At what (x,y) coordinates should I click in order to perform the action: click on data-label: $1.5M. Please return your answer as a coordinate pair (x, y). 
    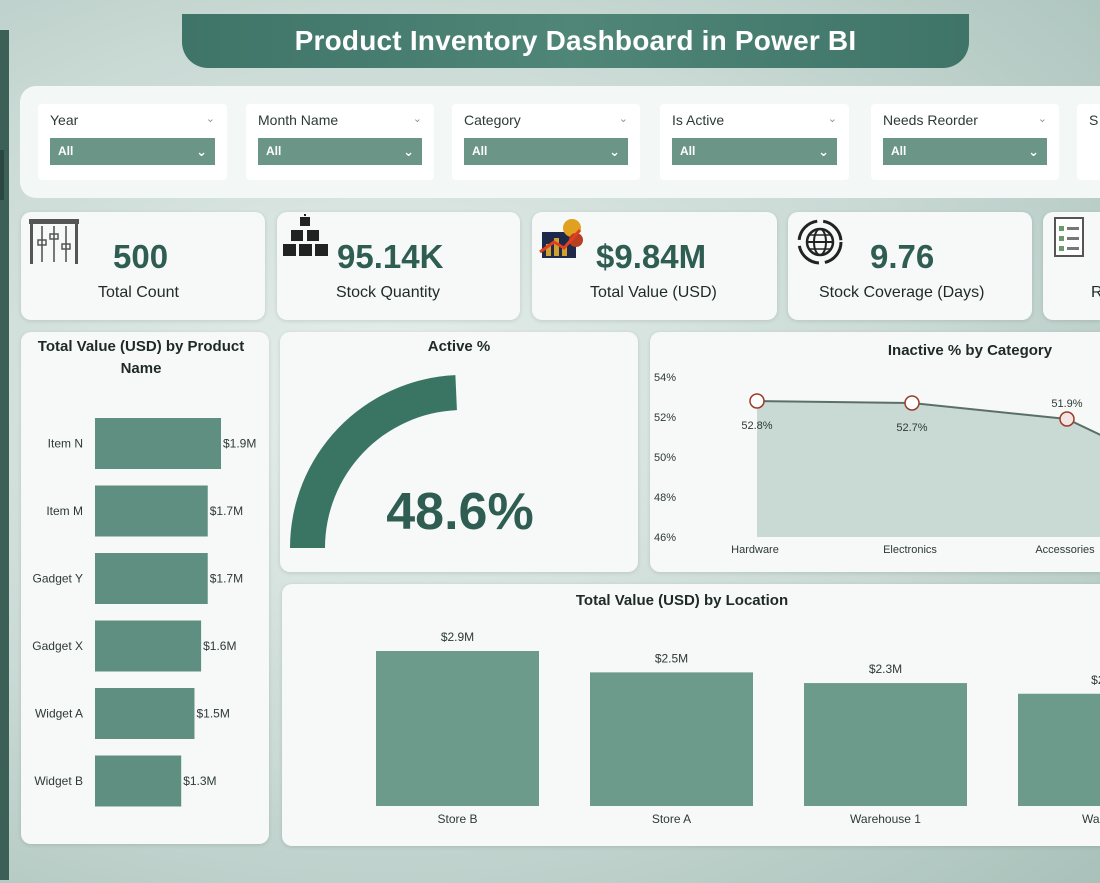
    Looking at the image, I should click on (212, 714).